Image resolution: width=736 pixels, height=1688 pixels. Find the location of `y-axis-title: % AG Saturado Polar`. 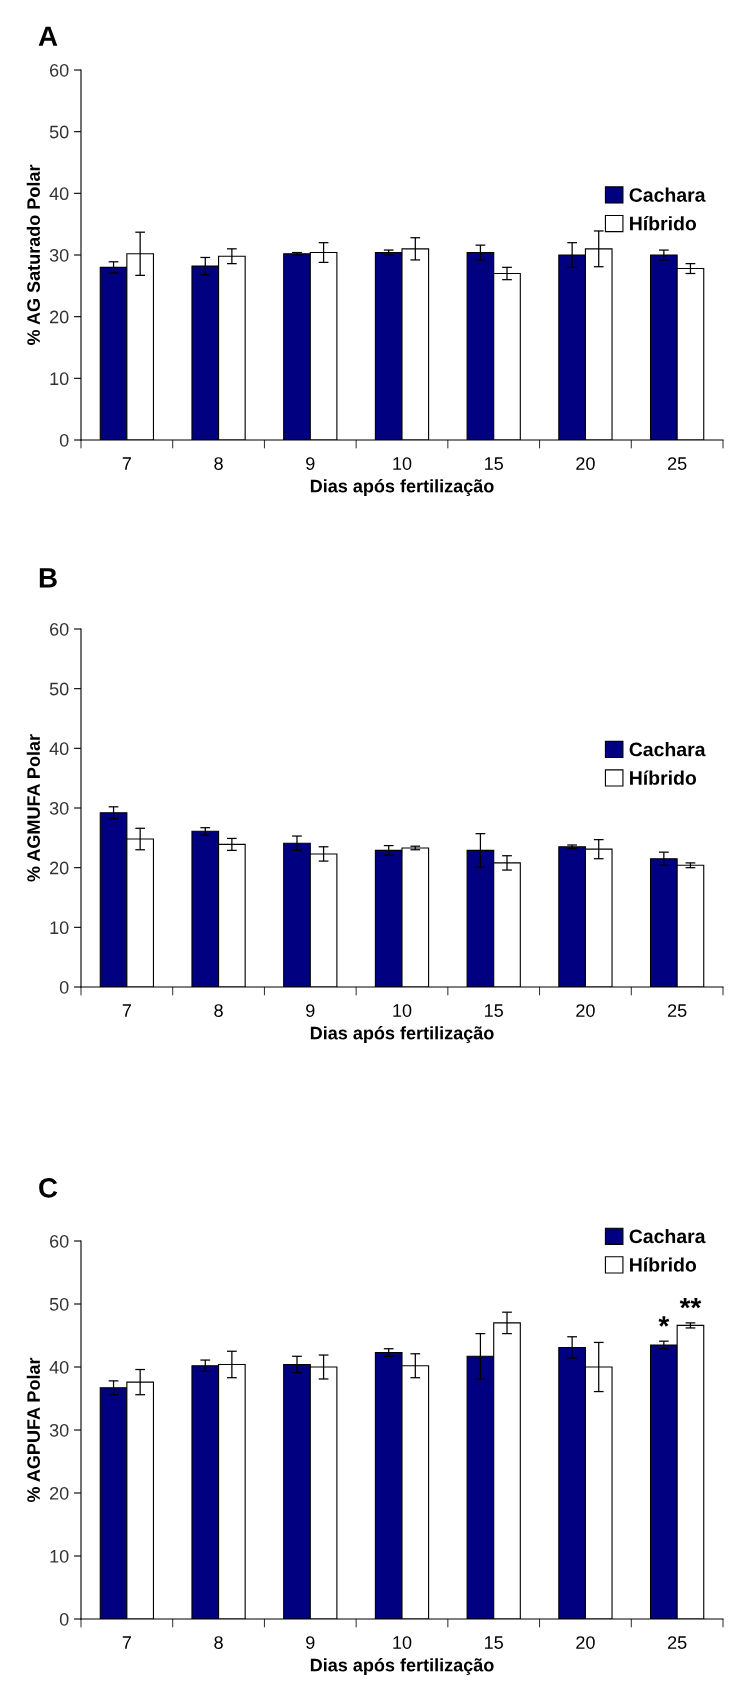

y-axis-title: % AG Saturado Polar is located at coordinates (33, 255).